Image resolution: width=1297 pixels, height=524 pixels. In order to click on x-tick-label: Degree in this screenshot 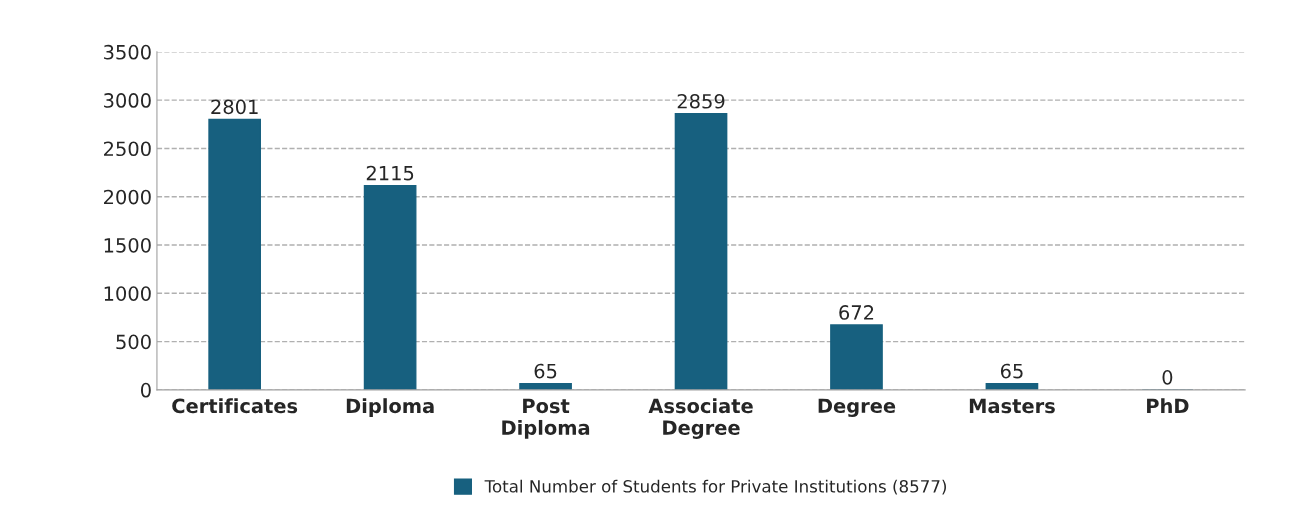, I will do `click(857, 408)`.